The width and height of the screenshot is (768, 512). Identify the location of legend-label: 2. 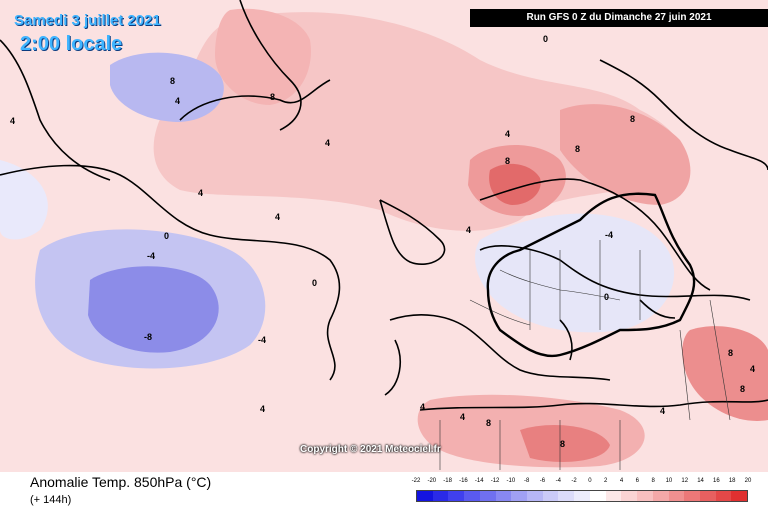
(606, 481).